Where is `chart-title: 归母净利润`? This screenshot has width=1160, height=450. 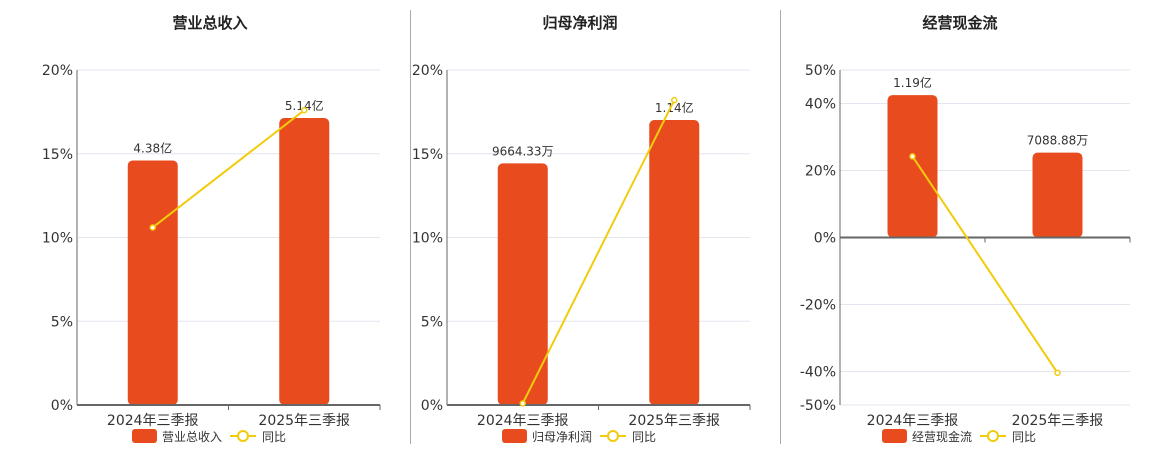 chart-title: 归母净利润 is located at coordinates (579, 23).